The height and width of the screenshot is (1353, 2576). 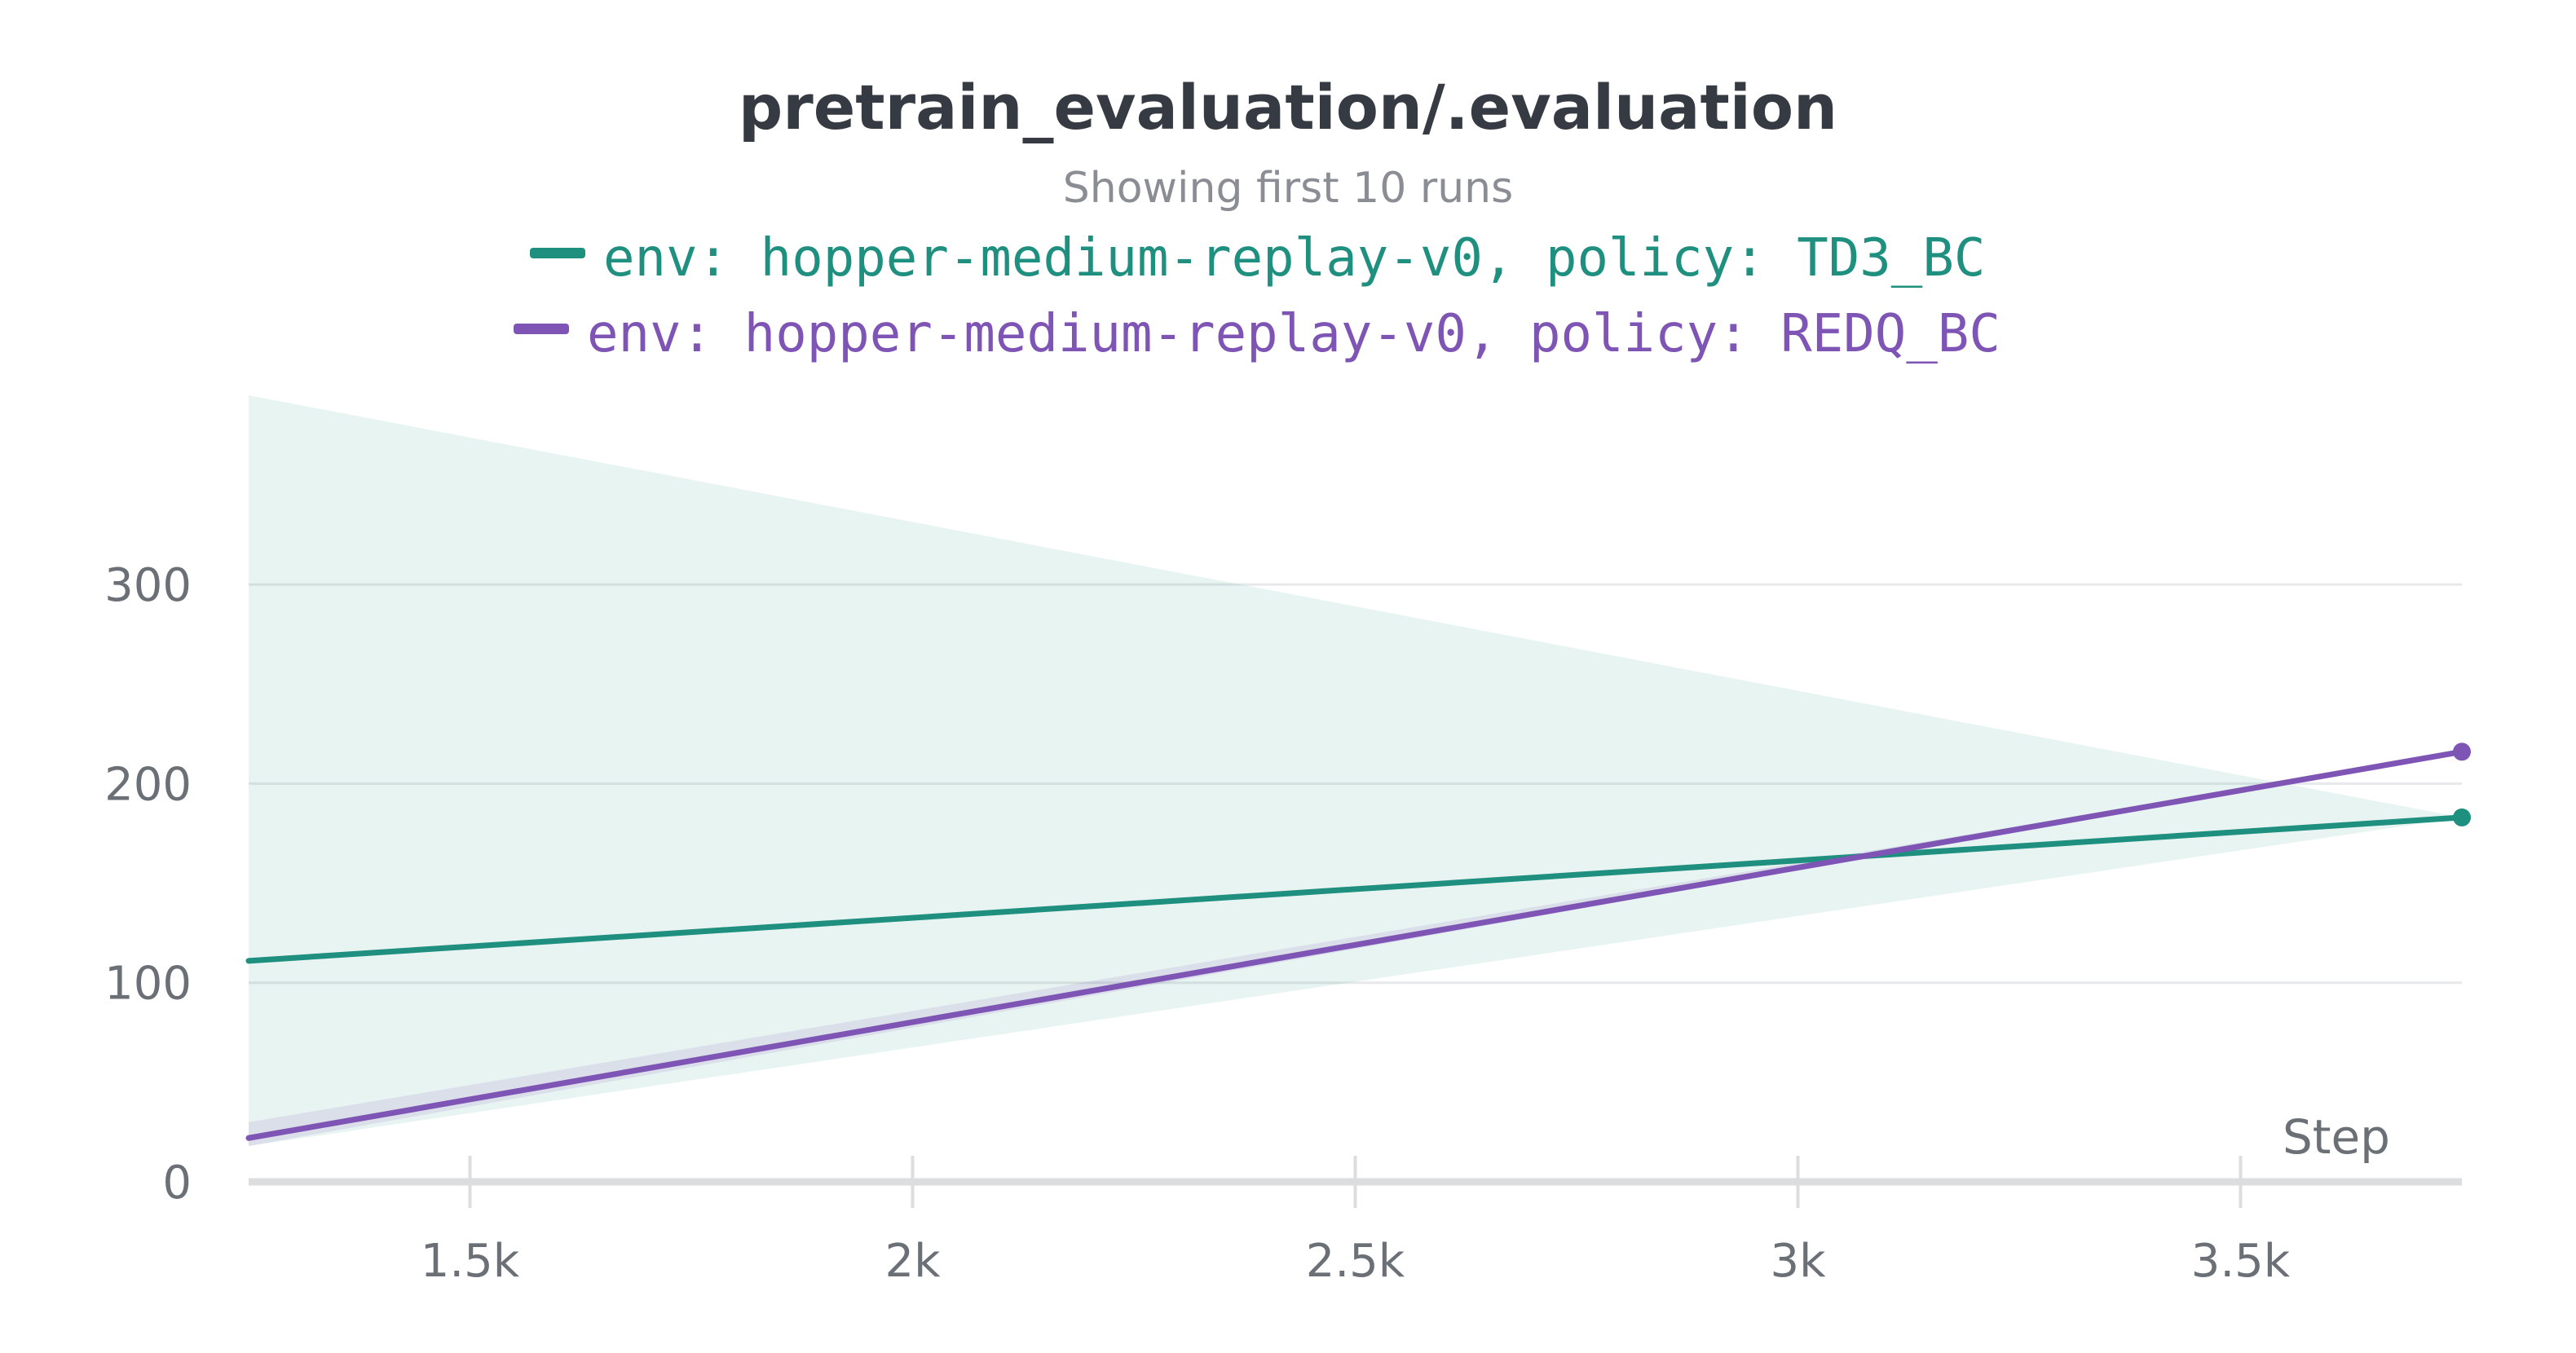 What do you see at coordinates (1355, 1222) in the screenshot?
I see `x-axis: 1.5k 2k 2.5k 3k 3.5k` at bounding box center [1355, 1222].